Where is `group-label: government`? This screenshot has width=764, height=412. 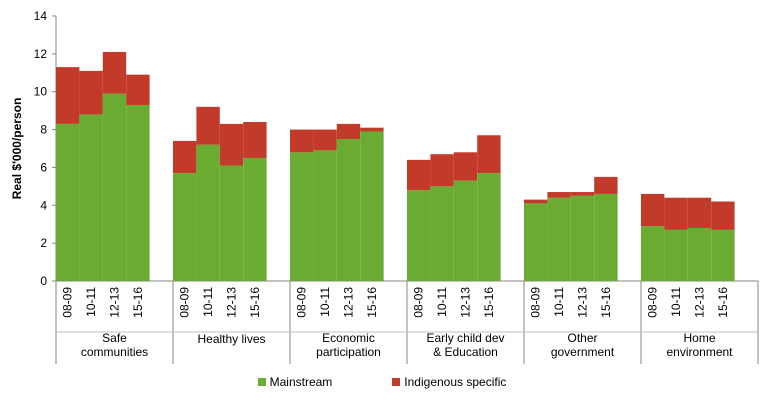 group-label: government is located at coordinates (583, 352).